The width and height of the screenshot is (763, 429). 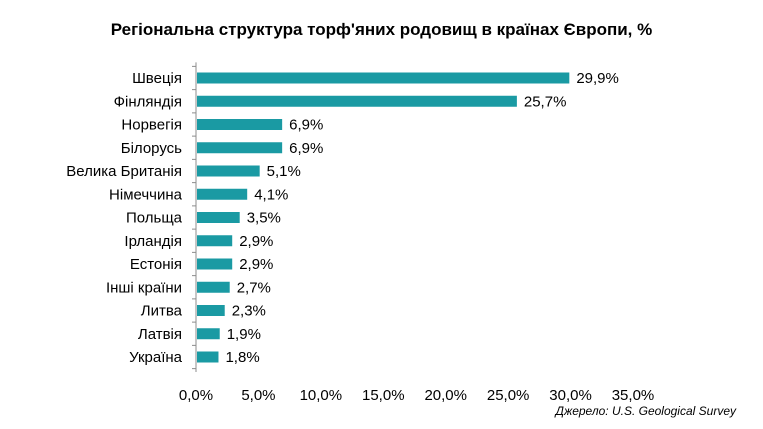 What do you see at coordinates (153, 241) in the screenshot?
I see `category-label: Ірландія` at bounding box center [153, 241].